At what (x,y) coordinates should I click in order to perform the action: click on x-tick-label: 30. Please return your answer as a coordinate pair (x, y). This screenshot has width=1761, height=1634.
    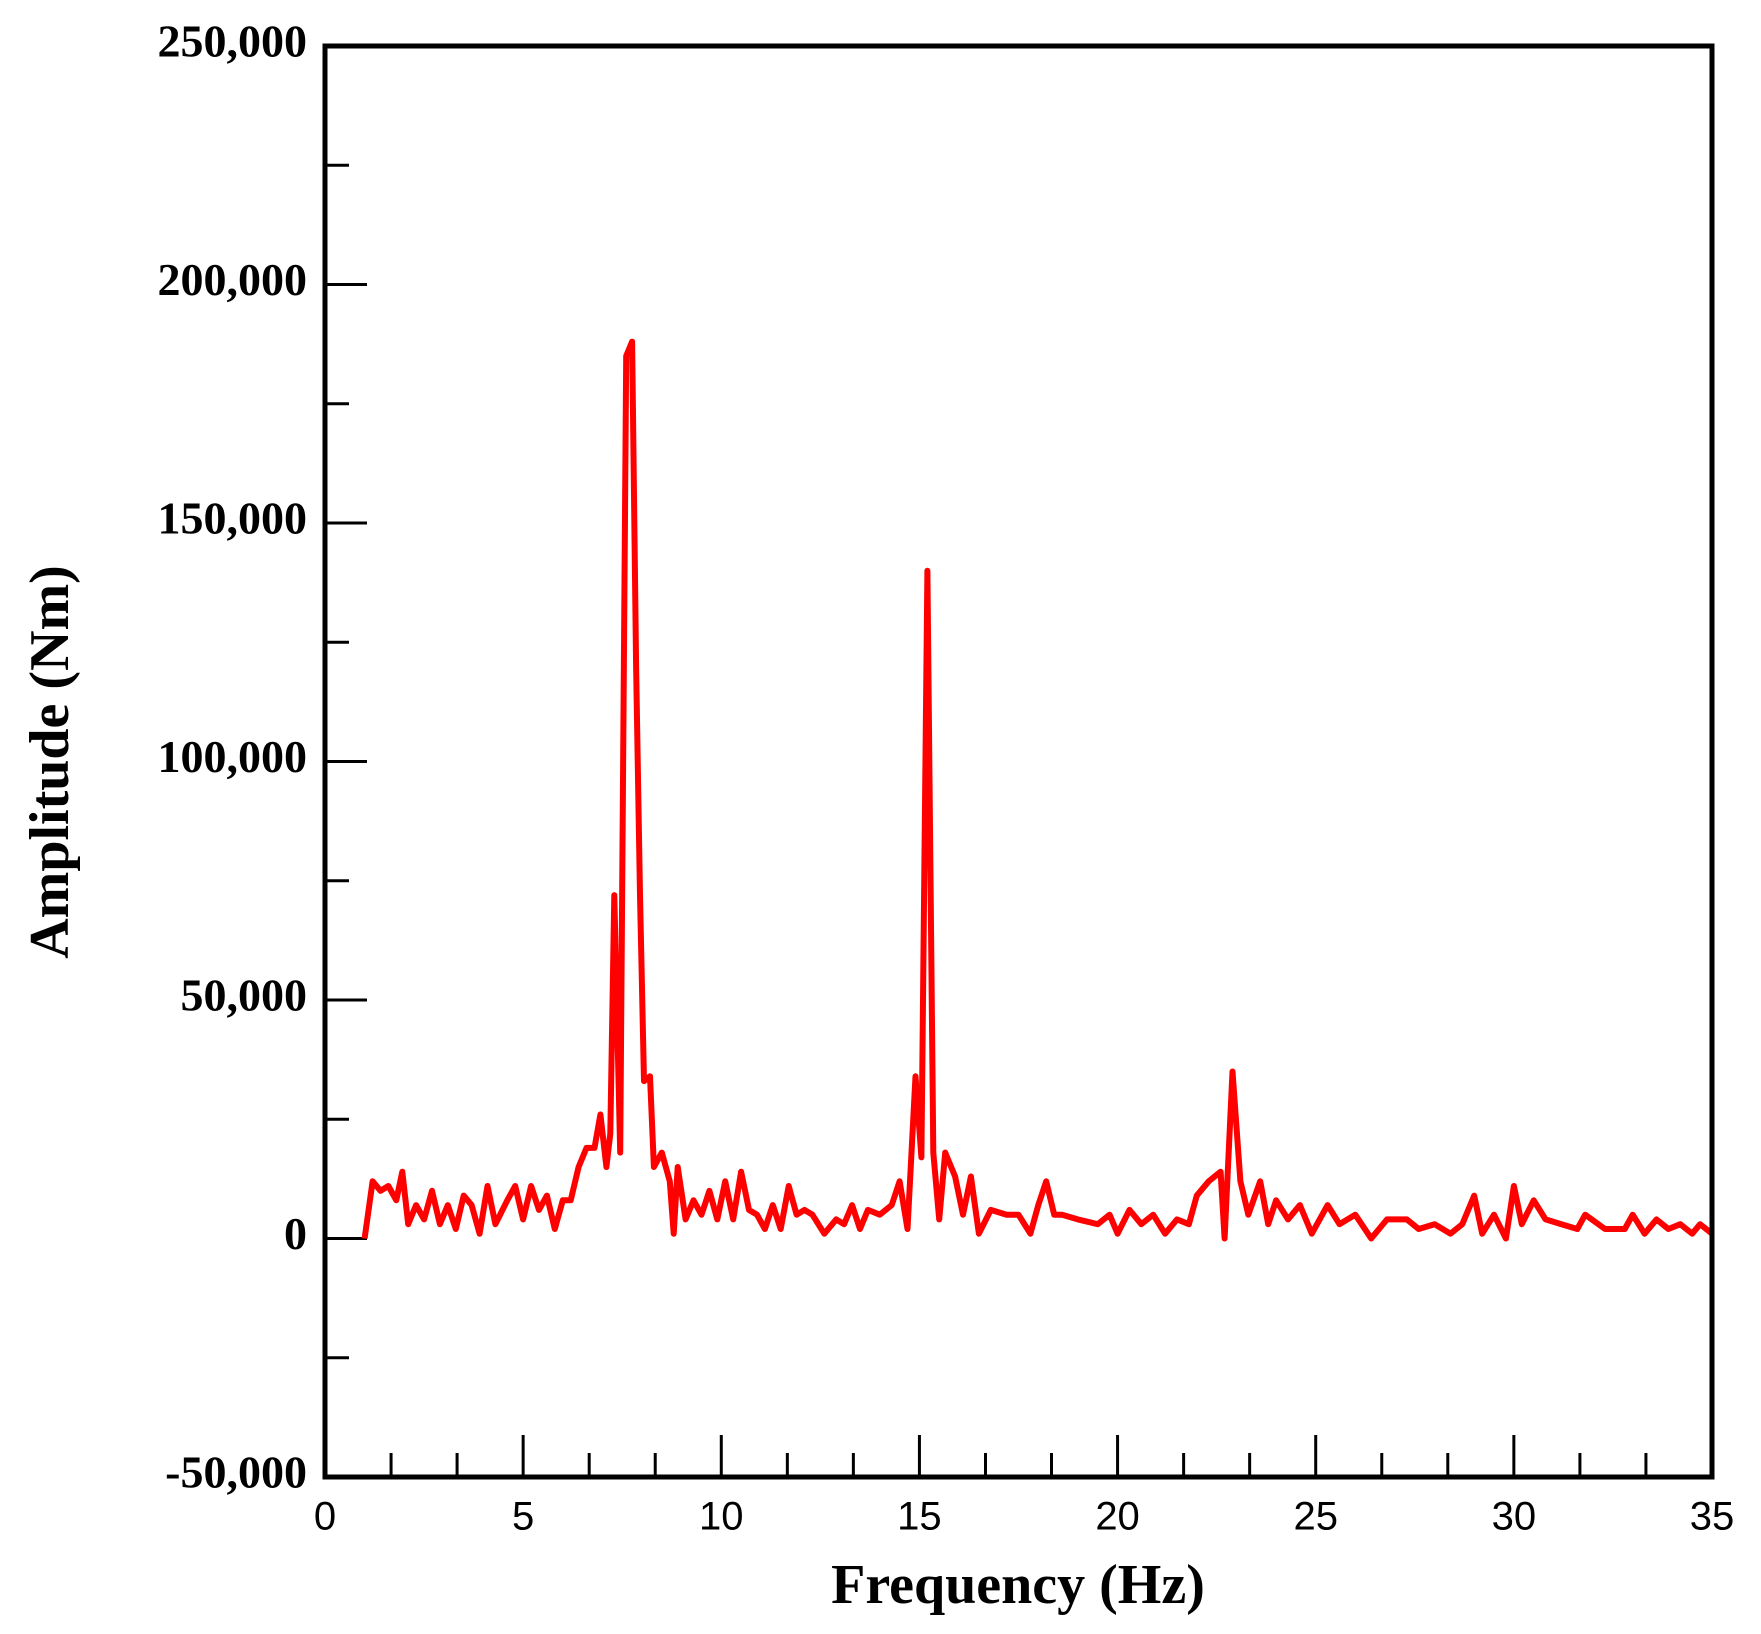
    Looking at the image, I should click on (1514, 1517).